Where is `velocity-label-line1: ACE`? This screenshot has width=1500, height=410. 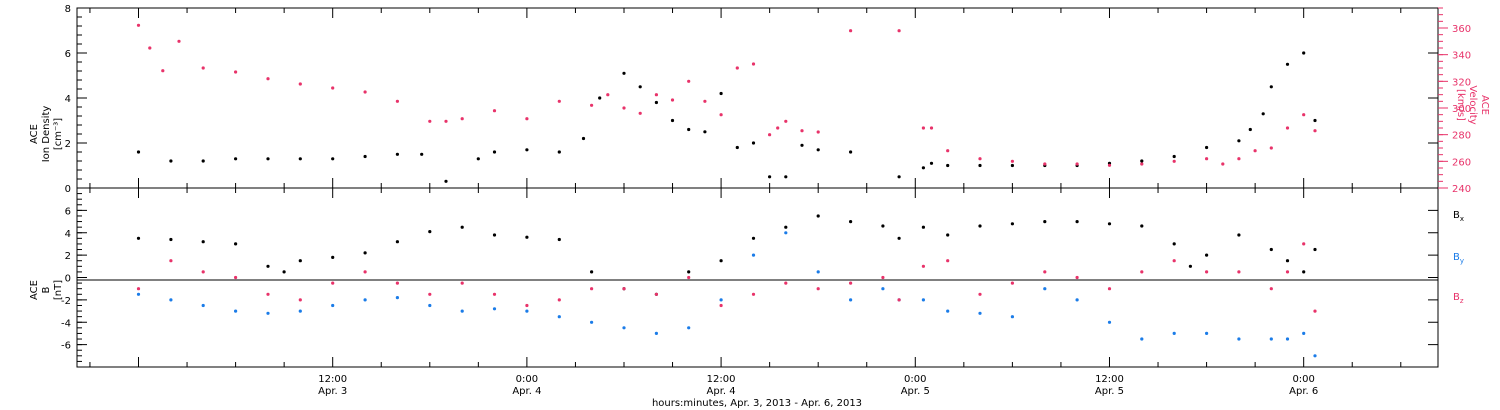 velocity-label-line1: ACE is located at coordinates (1484, 105).